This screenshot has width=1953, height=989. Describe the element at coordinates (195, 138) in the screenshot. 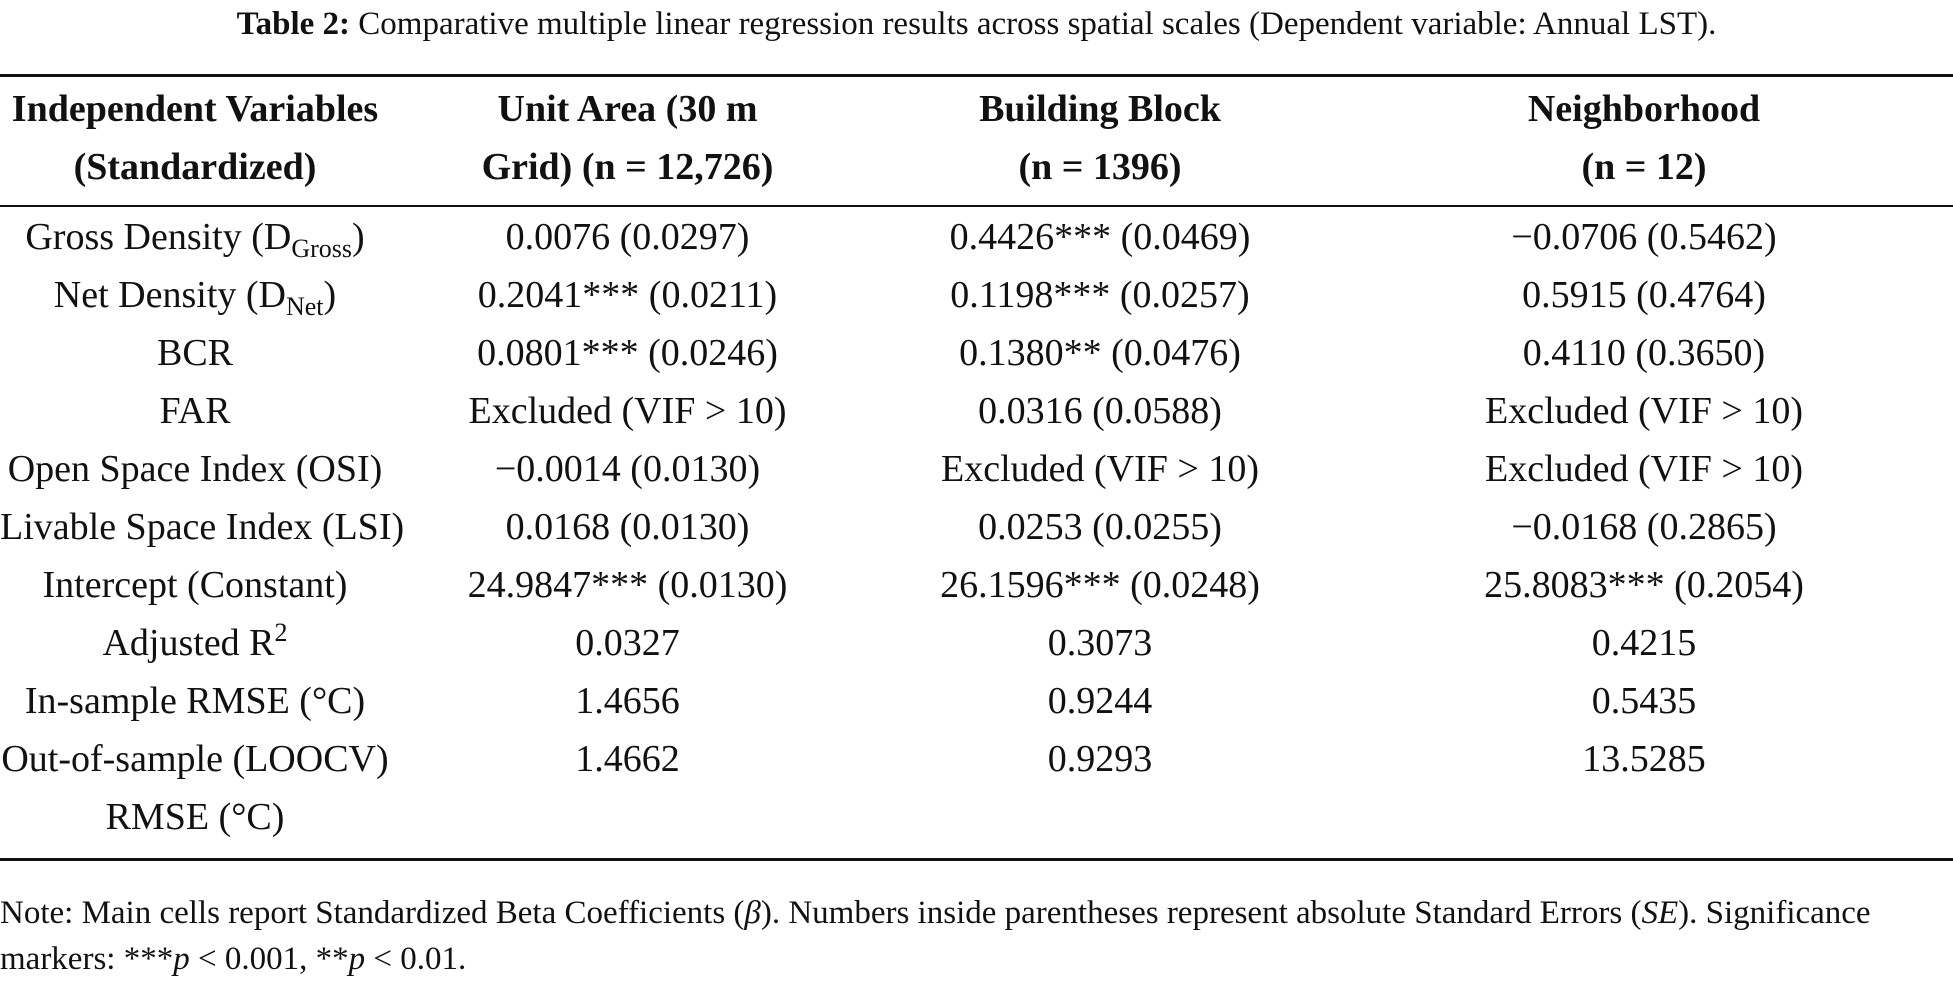

I see `header-independent-variables: Independent Variables (Standardized)` at that location.